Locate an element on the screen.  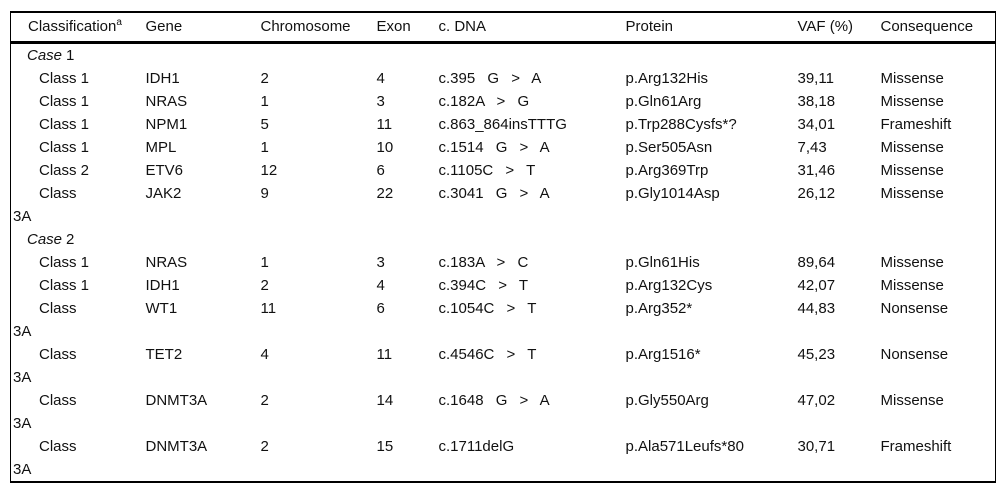
protein-cell: p.Arg369Trp is located at coordinates (667, 170).